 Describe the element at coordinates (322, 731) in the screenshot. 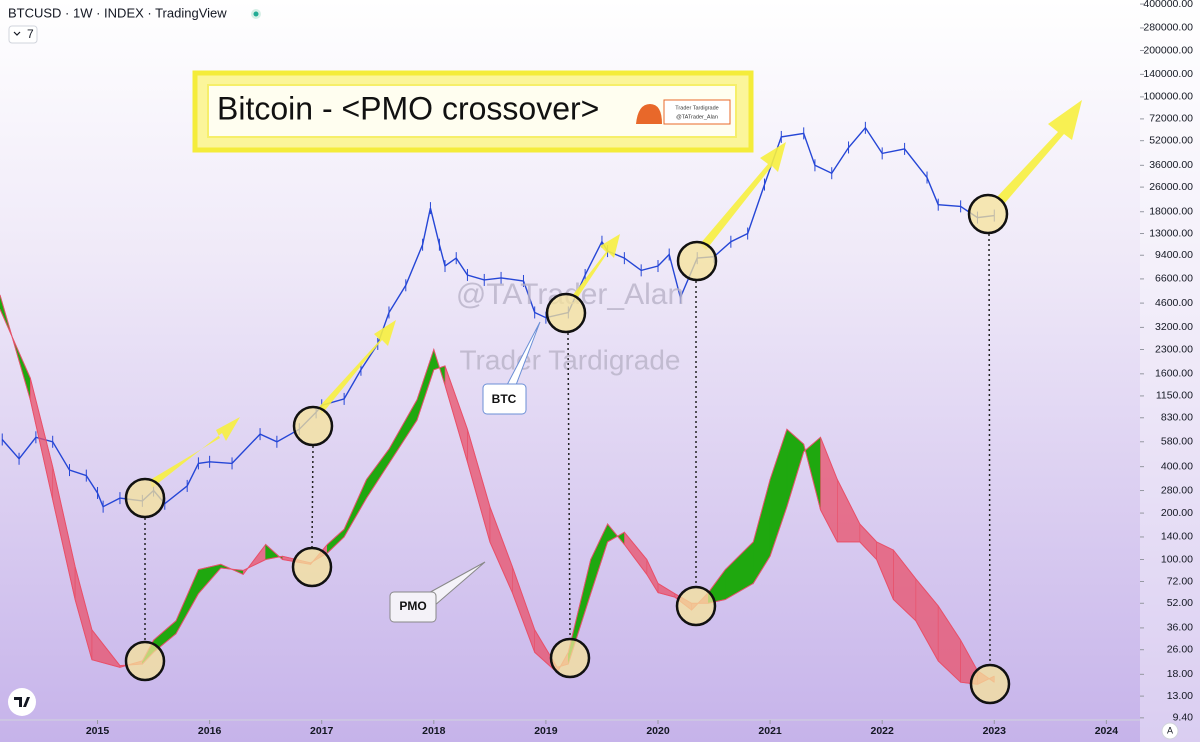

I see `x-tick-label: 2017` at that location.